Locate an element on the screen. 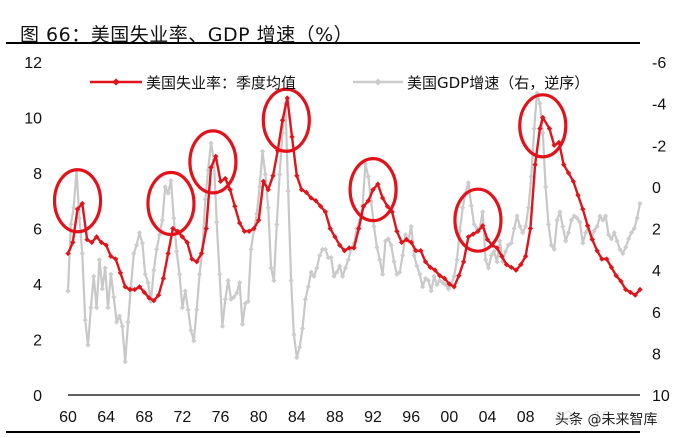 The image size is (698, 438). figure-header: 图 66：美国失业率、GDP 增速（%） is located at coordinates (326, 25).